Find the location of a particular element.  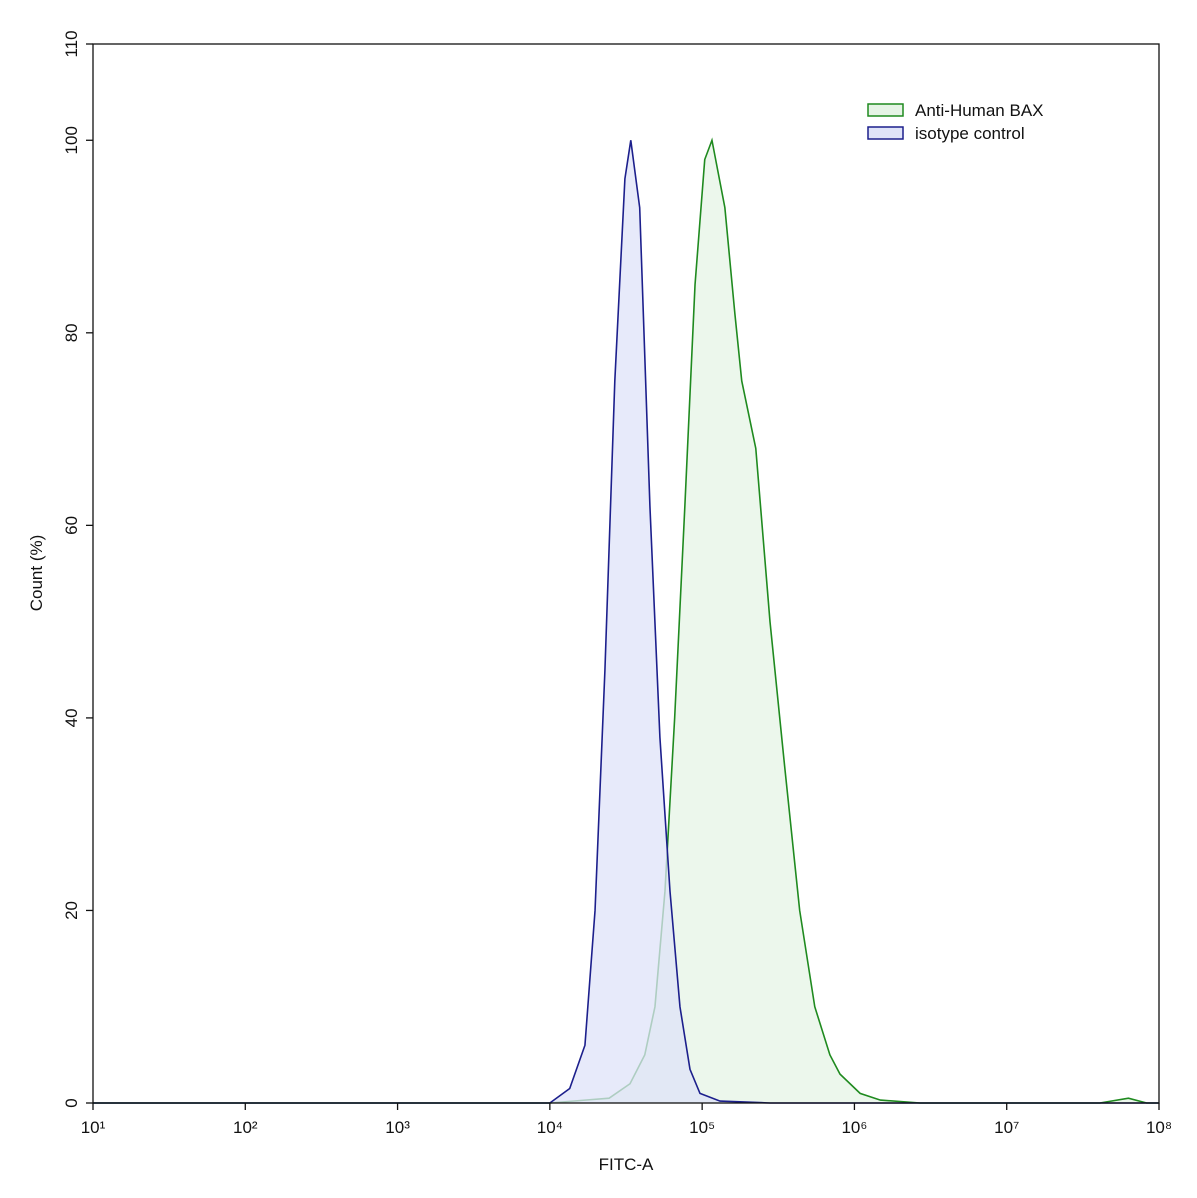

x-tick-label: 10⁵ is located at coordinates (702, 1127).